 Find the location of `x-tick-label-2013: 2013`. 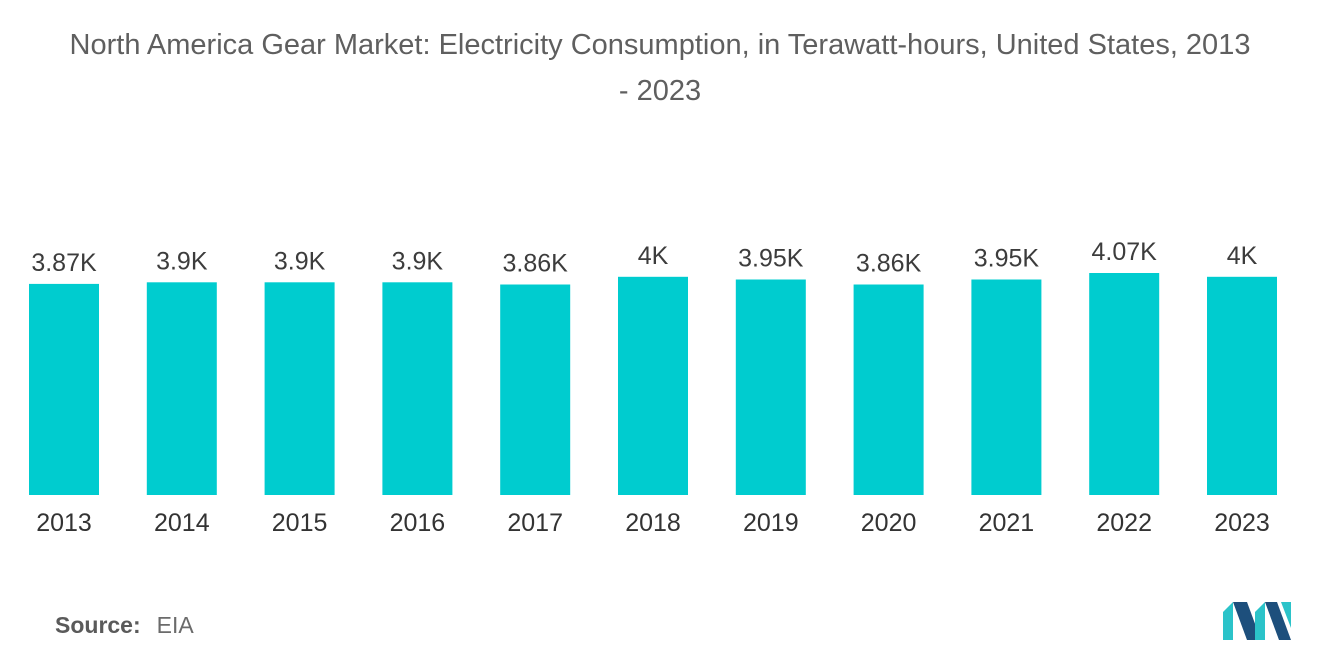

x-tick-label-2013: 2013 is located at coordinates (64, 523).